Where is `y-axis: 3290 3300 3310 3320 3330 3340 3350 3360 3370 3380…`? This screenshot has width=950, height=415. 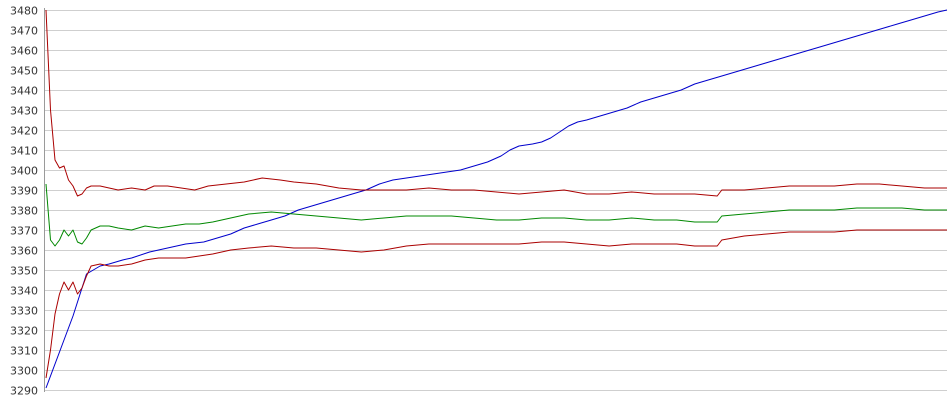 y-axis: 3290 3300 3310 3320 3330 3340 3350 3360 3370 3380… is located at coordinates (27, 201).